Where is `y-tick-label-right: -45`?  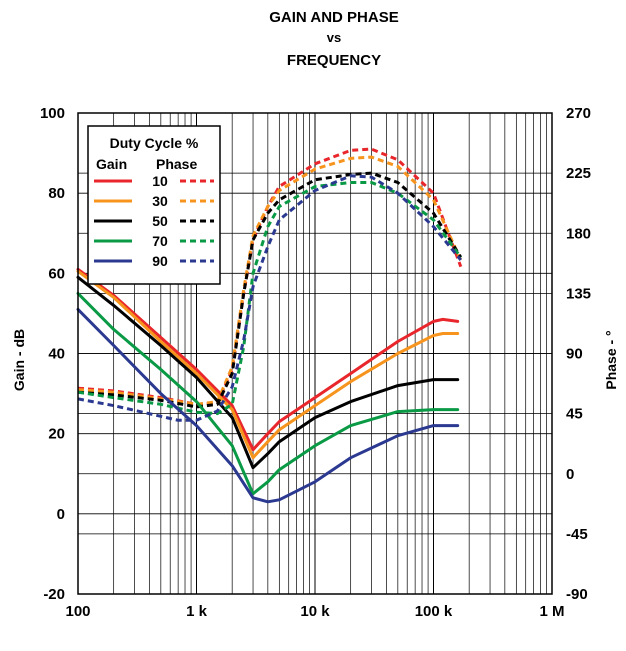
y-tick-label-right: -45 is located at coordinates (577, 534).